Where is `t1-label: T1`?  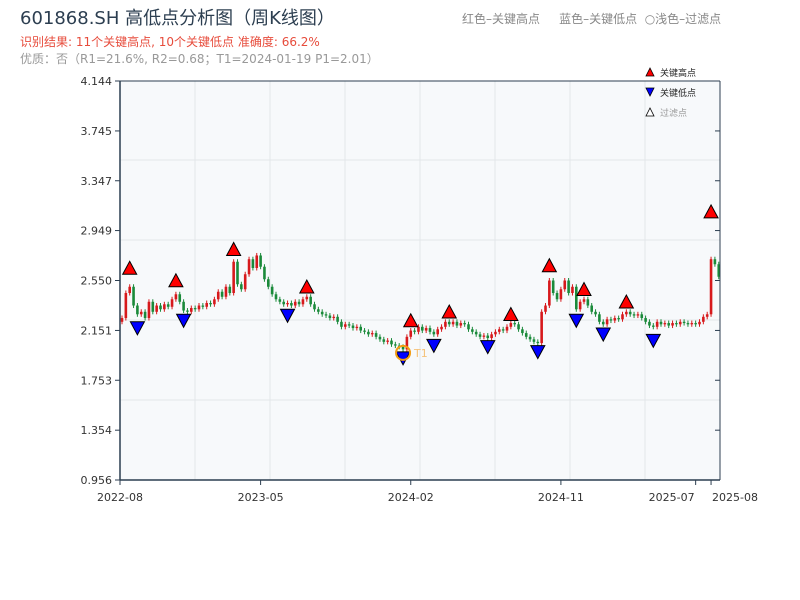 t1-label: T1 is located at coordinates (420, 353).